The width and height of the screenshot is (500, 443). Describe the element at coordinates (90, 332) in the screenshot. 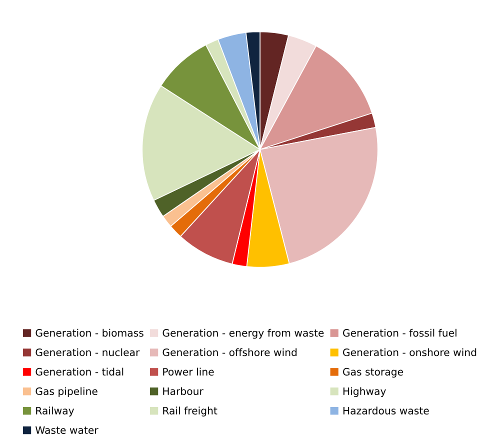

I see `legend-label: Generation - biomass` at that location.